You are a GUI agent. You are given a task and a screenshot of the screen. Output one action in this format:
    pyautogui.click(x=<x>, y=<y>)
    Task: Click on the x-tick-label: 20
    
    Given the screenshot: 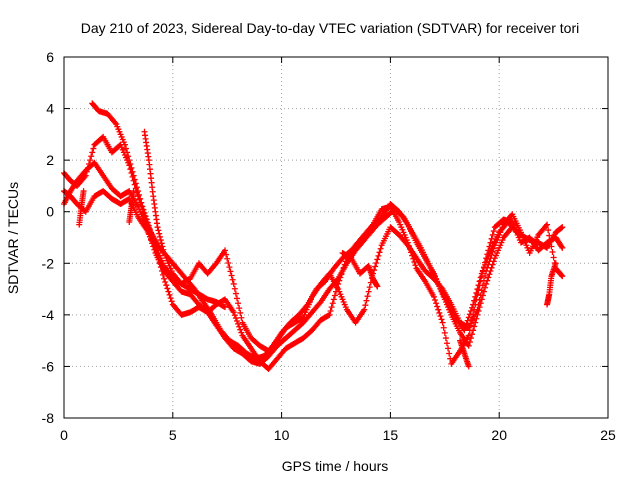 What is the action you would take?
    pyautogui.click(x=499, y=435)
    